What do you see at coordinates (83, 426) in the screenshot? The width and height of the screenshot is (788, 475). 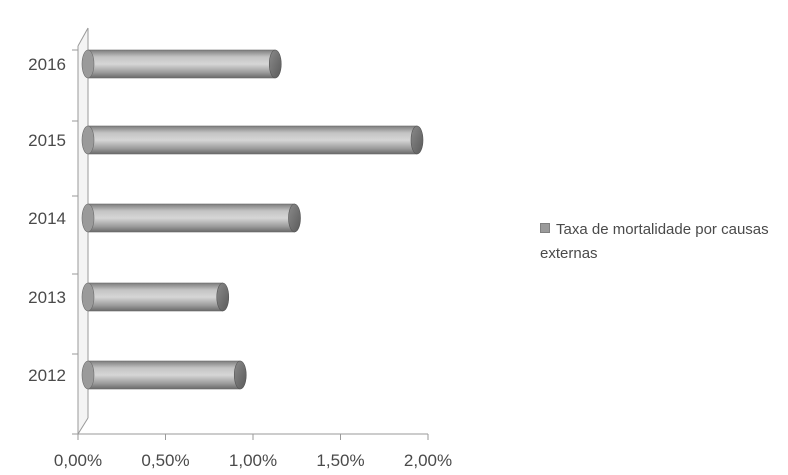 I see `x-axis-depth-edge` at bounding box center [83, 426].